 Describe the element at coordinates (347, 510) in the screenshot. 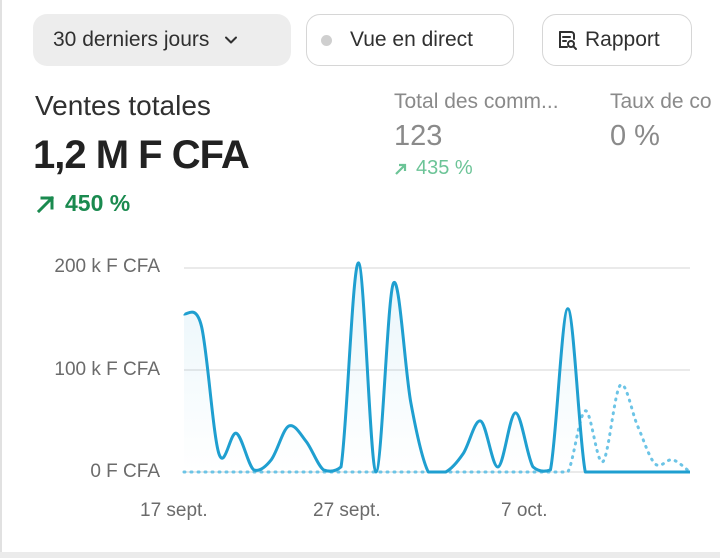

I see `x-tick-label: 27 sept.` at that location.